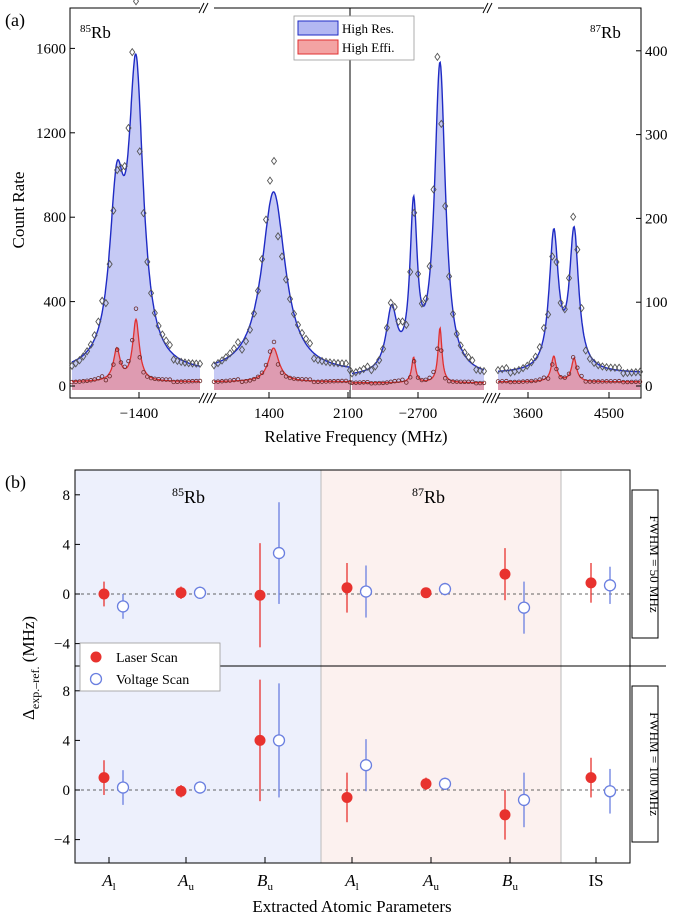  What do you see at coordinates (63, 387) in the screenshot?
I see `left-tick-label: 0` at bounding box center [63, 387].